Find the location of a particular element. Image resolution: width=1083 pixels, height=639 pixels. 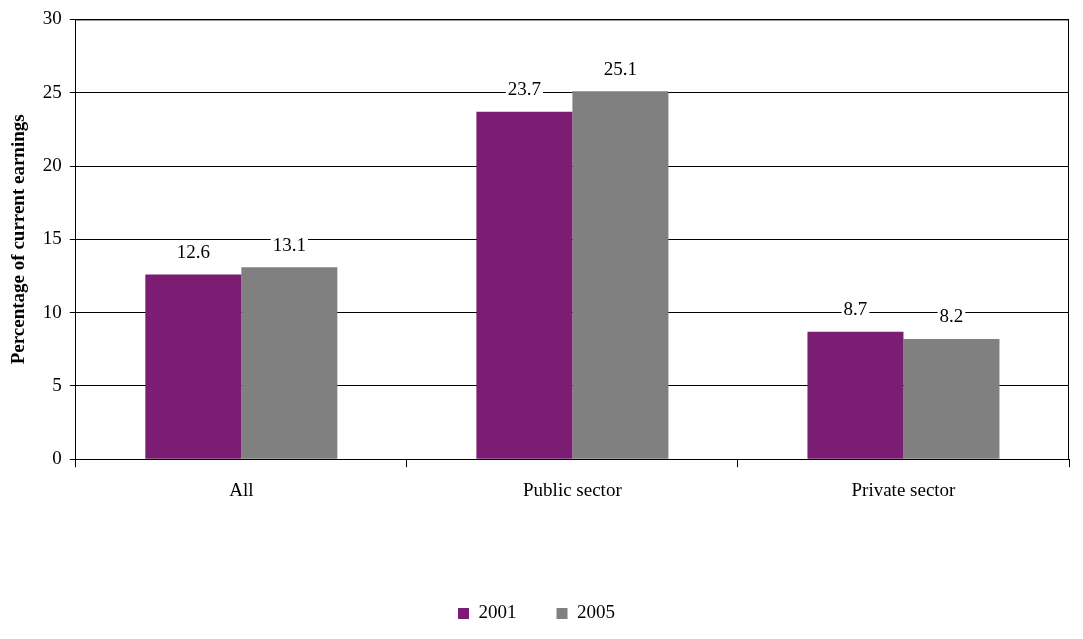

data-label: 12.6 is located at coordinates (193, 251).